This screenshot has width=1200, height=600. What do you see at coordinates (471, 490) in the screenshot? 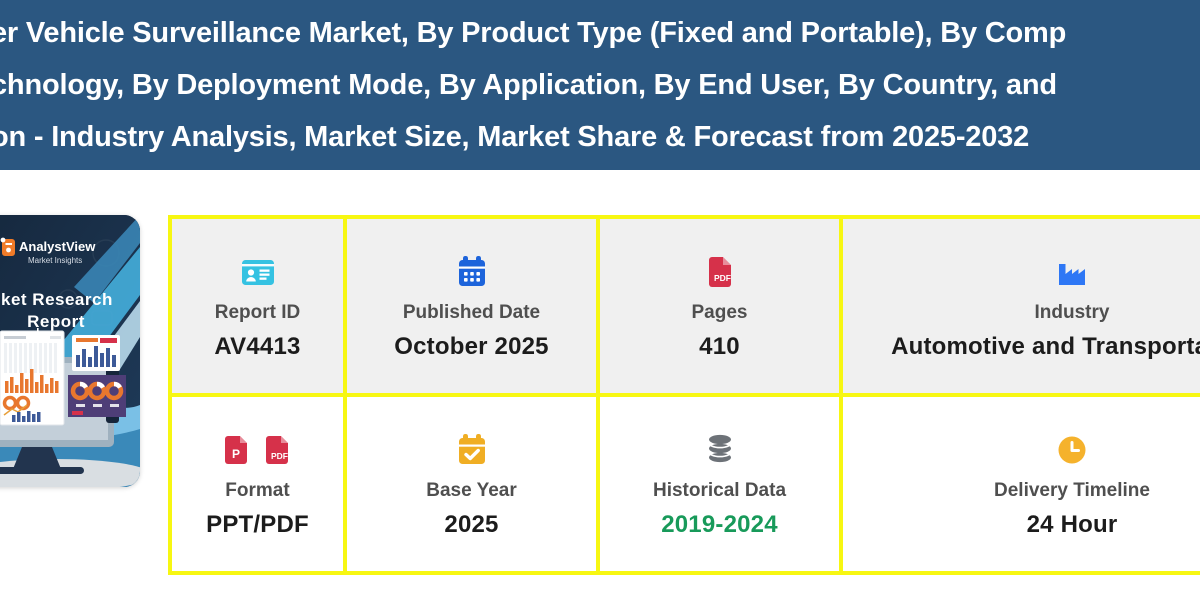
I see `base-year-label: Base Year` at bounding box center [471, 490].